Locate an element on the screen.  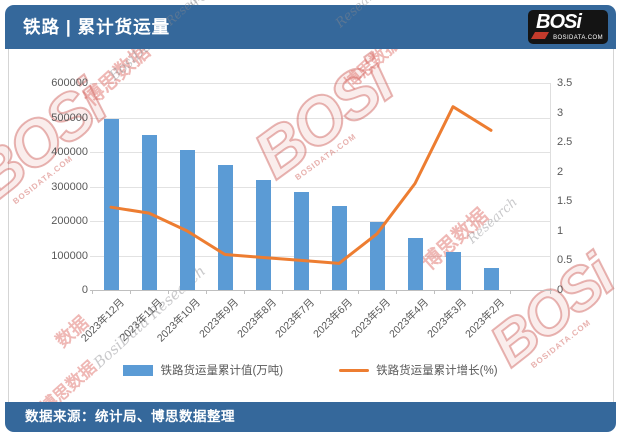
left-axis-tick-label: 300000 is located at coordinates (69, 186).